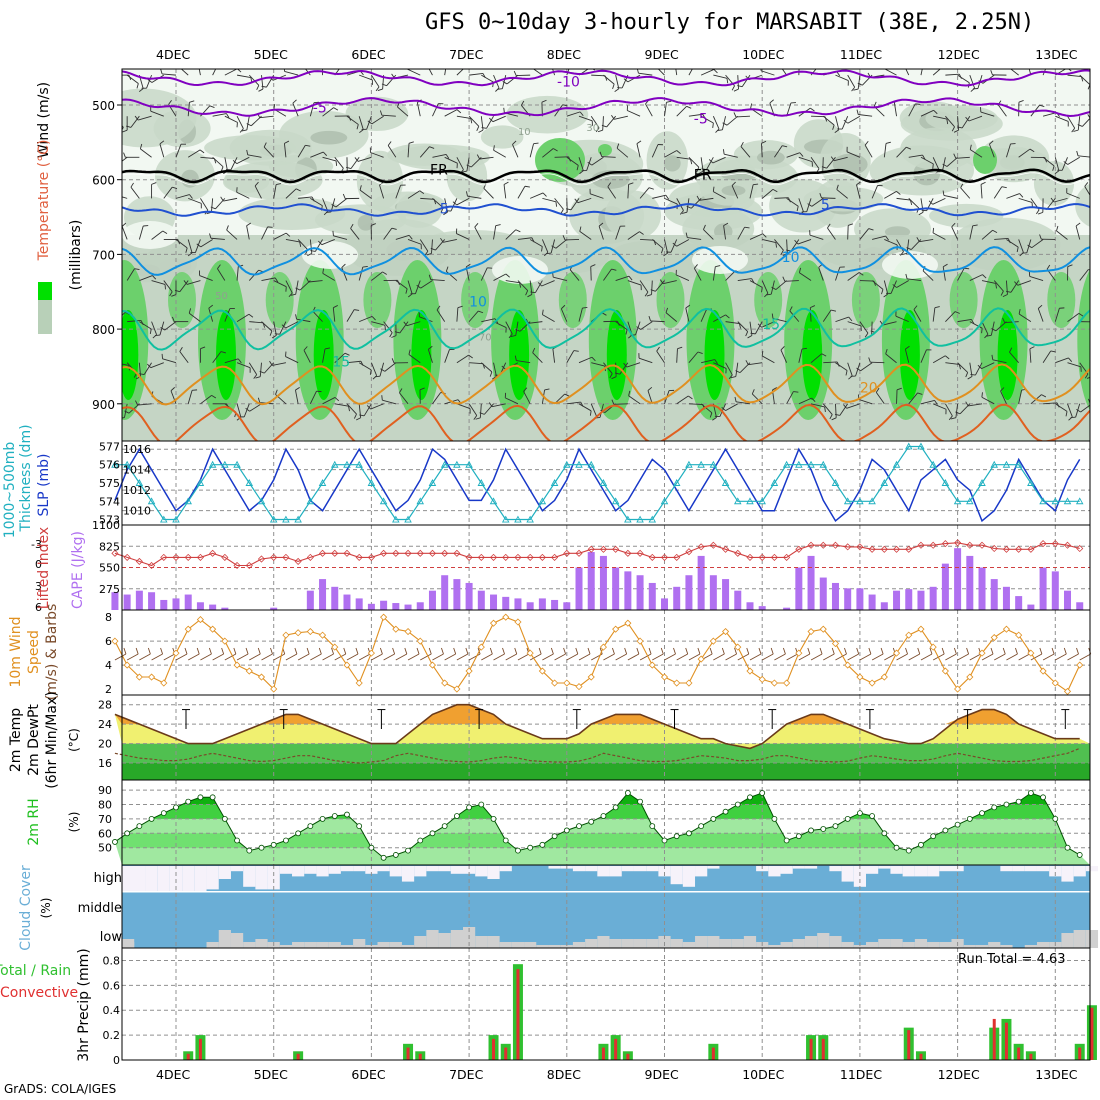 The width and height of the screenshot is (1100, 1100). Describe the element at coordinates (35, 971) in the screenshot. I see `precip-legend-total: Total / Rain` at that location.